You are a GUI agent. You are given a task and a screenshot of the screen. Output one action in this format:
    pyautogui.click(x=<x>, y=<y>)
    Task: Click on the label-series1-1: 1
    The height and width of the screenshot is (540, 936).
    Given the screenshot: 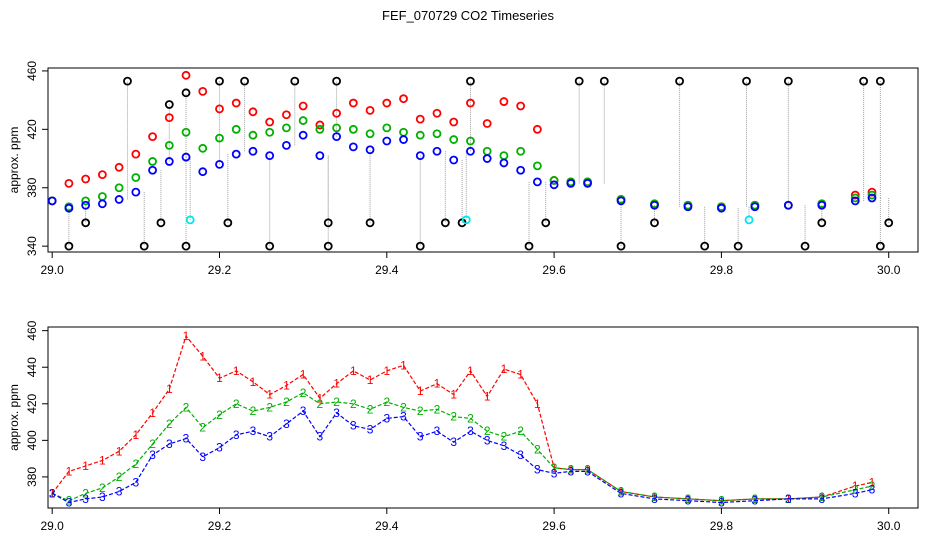 What is the action you would take?
    pyautogui.click(x=69, y=471)
    